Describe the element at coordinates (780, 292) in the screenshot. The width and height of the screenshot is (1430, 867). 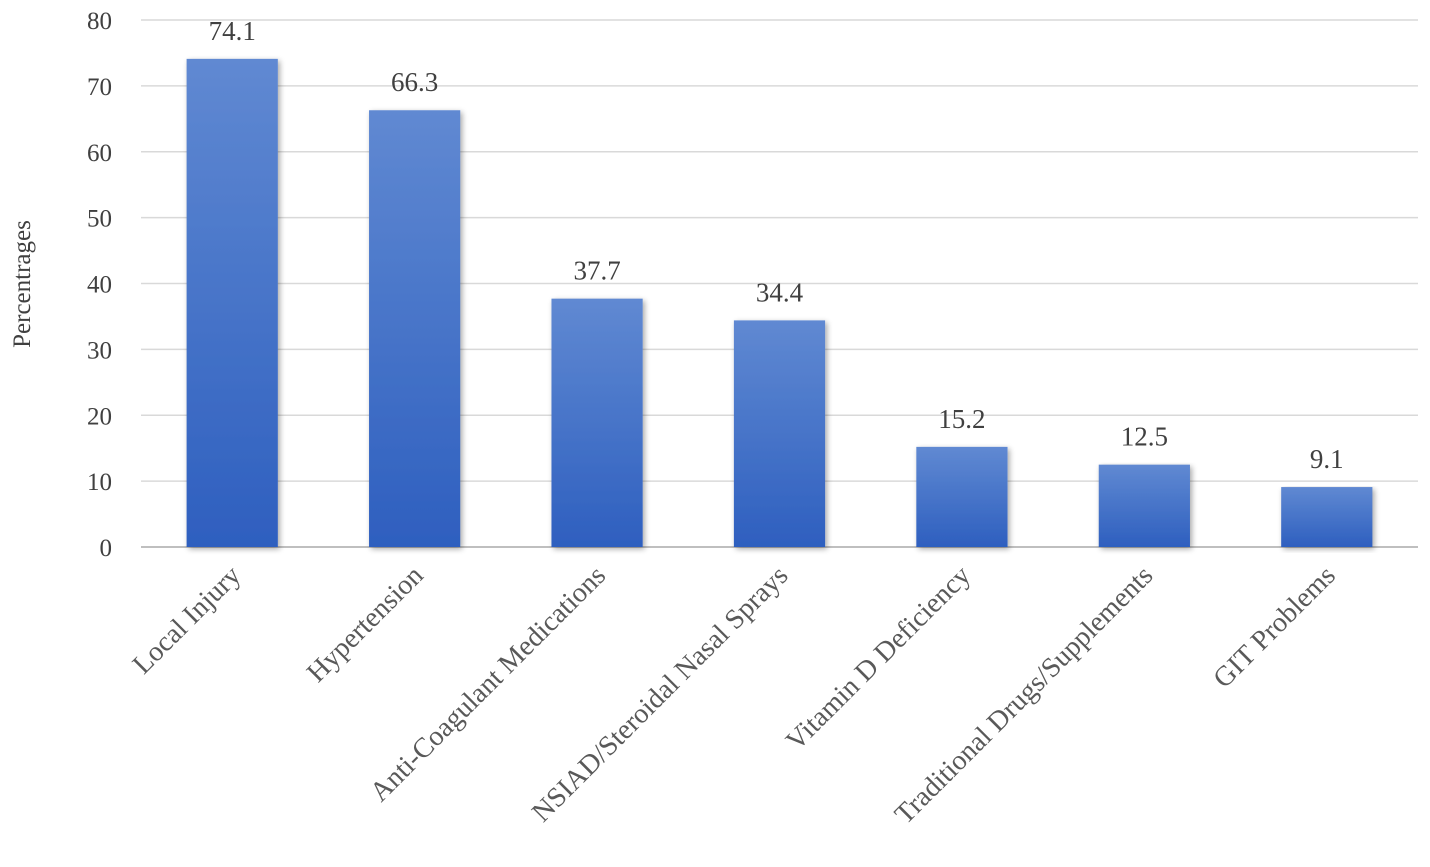
I see `bar-value-label: 34.4` at that location.